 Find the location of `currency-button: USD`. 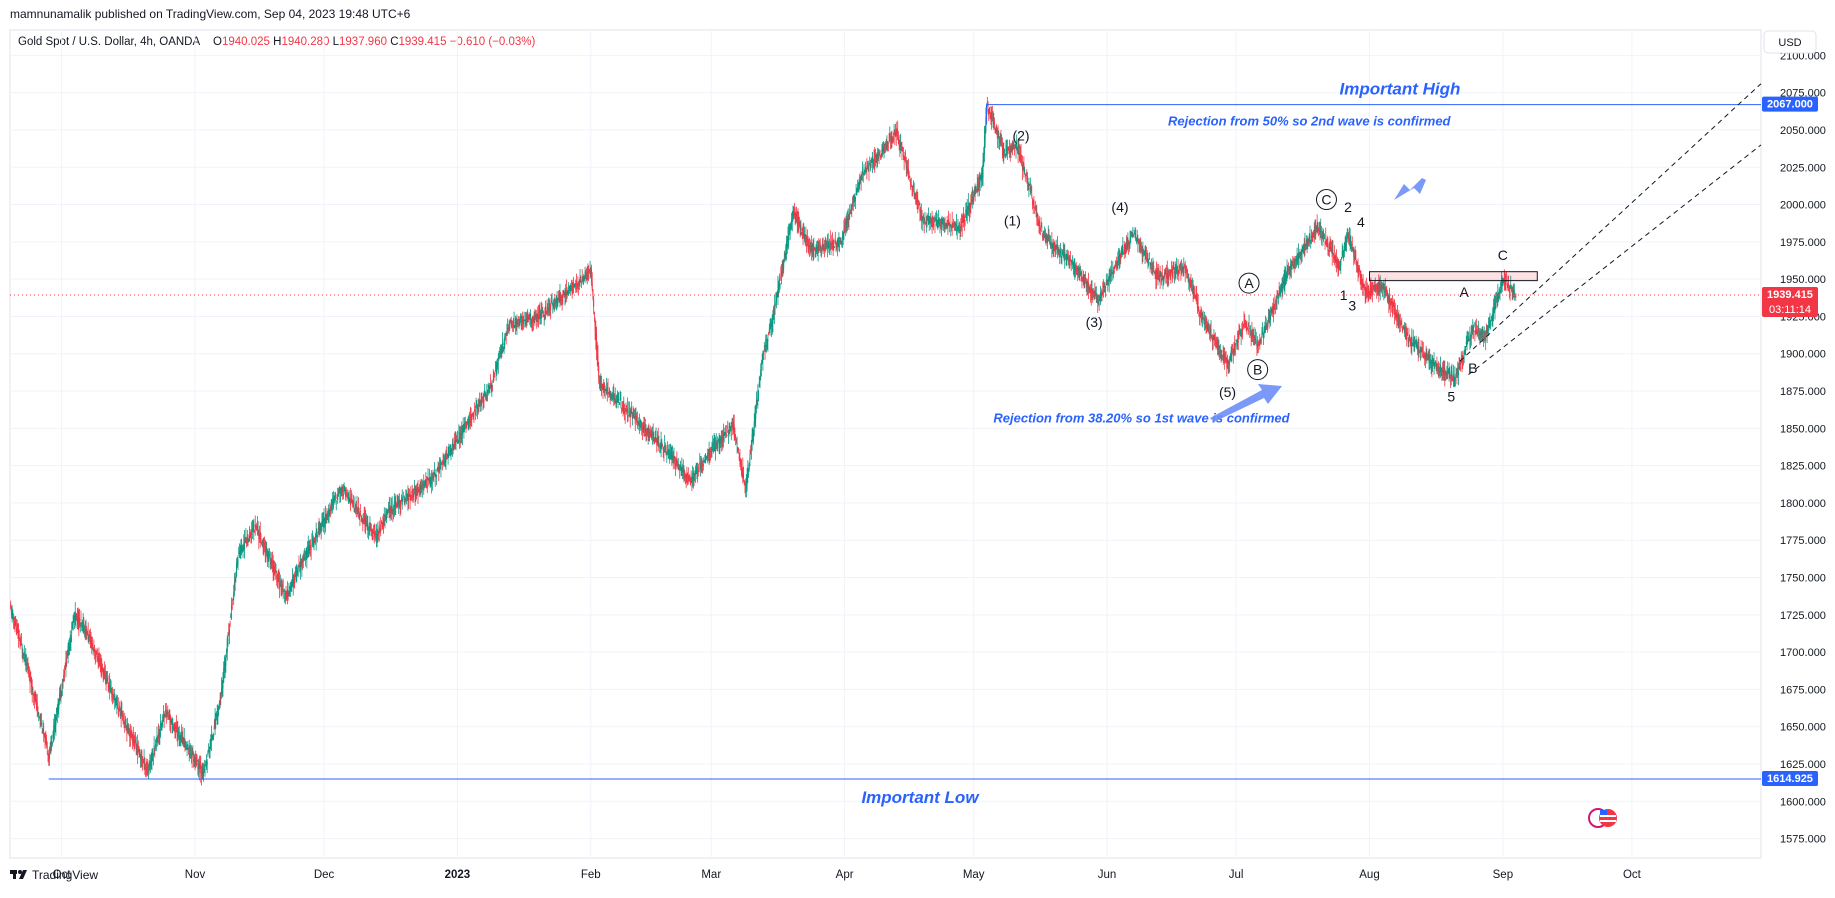

currency-button: USD is located at coordinates (1790, 42).